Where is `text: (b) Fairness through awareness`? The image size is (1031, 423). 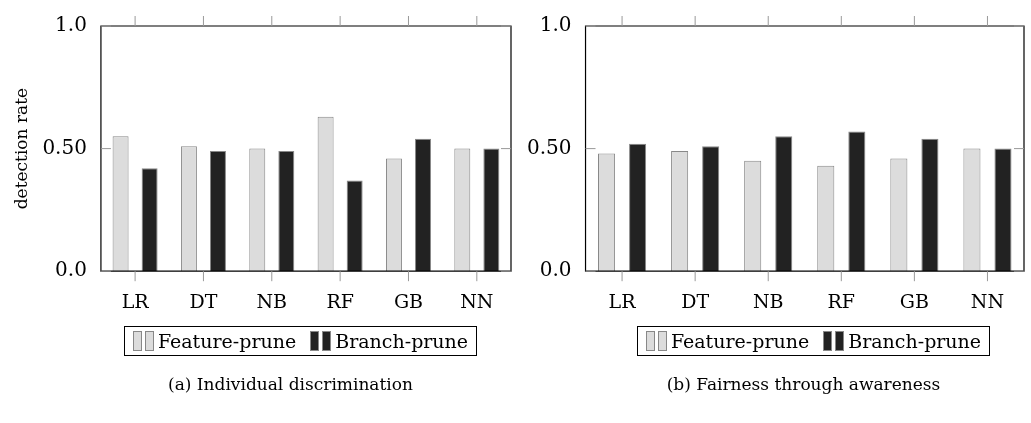 text: (b) Fairness through awareness is located at coordinates (803, 384).